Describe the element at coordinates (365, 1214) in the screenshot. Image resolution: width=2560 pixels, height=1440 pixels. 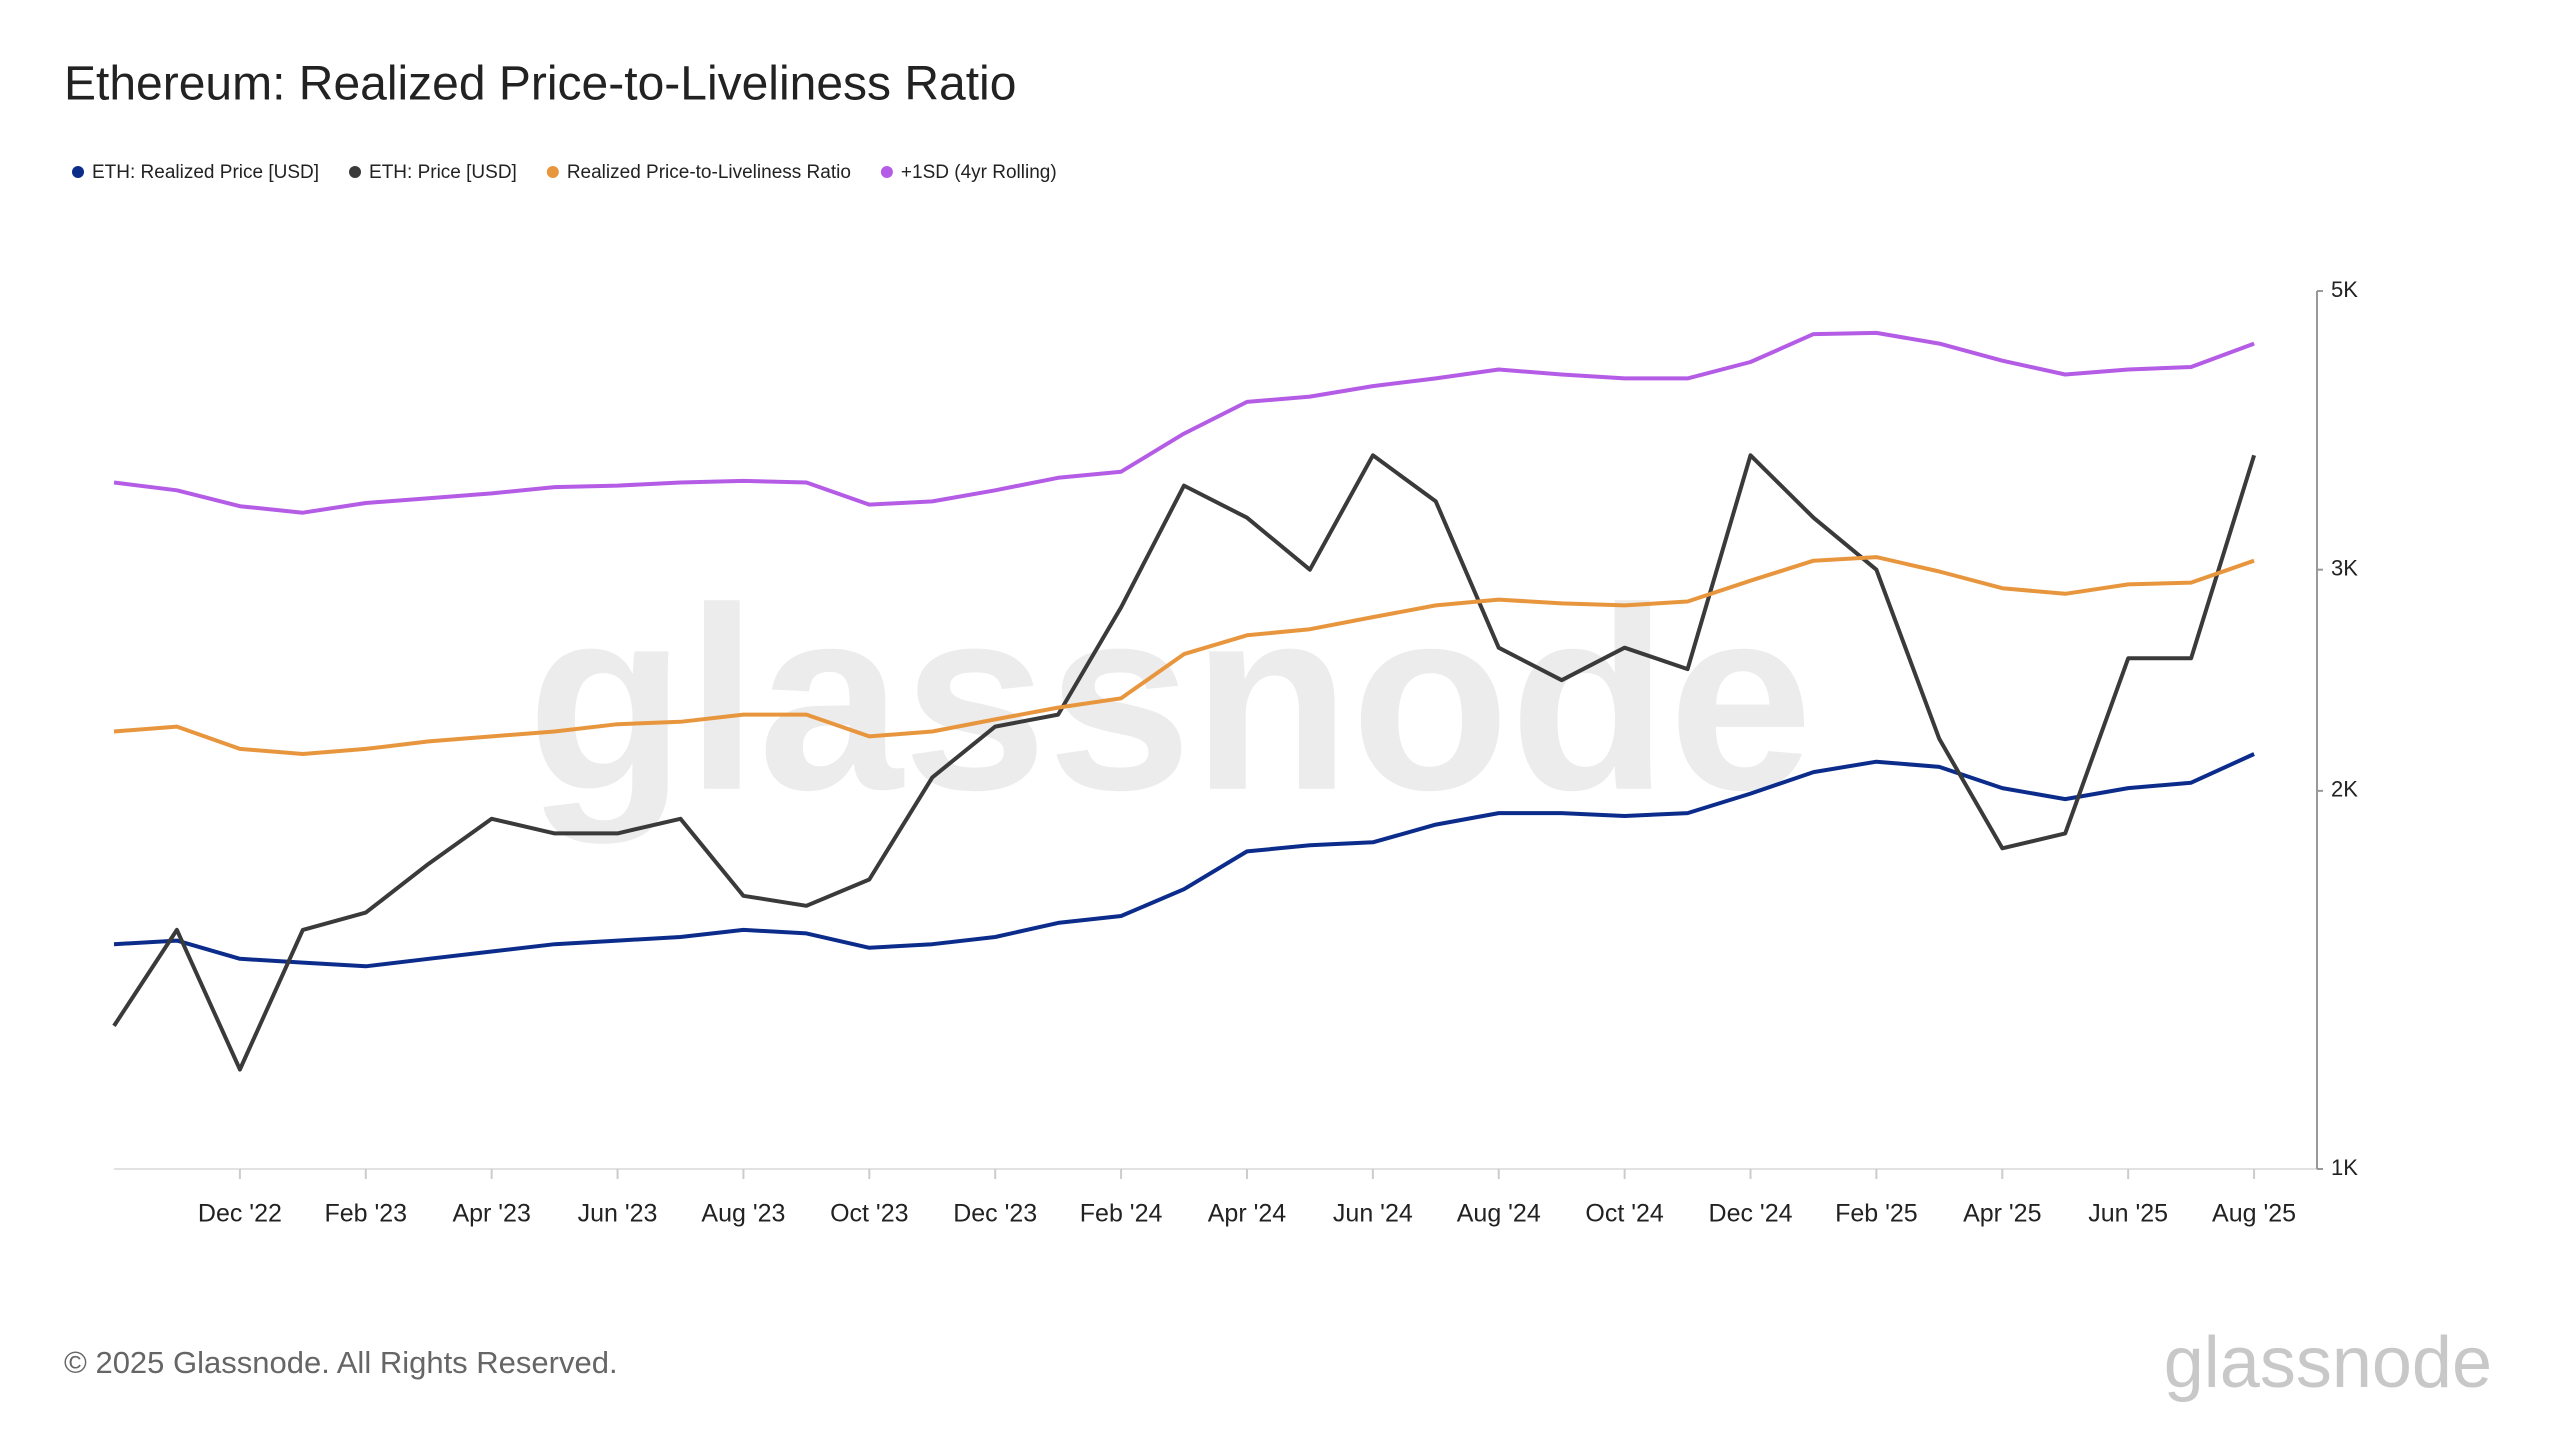
I see `x-tick-label: Feb '23` at that location.